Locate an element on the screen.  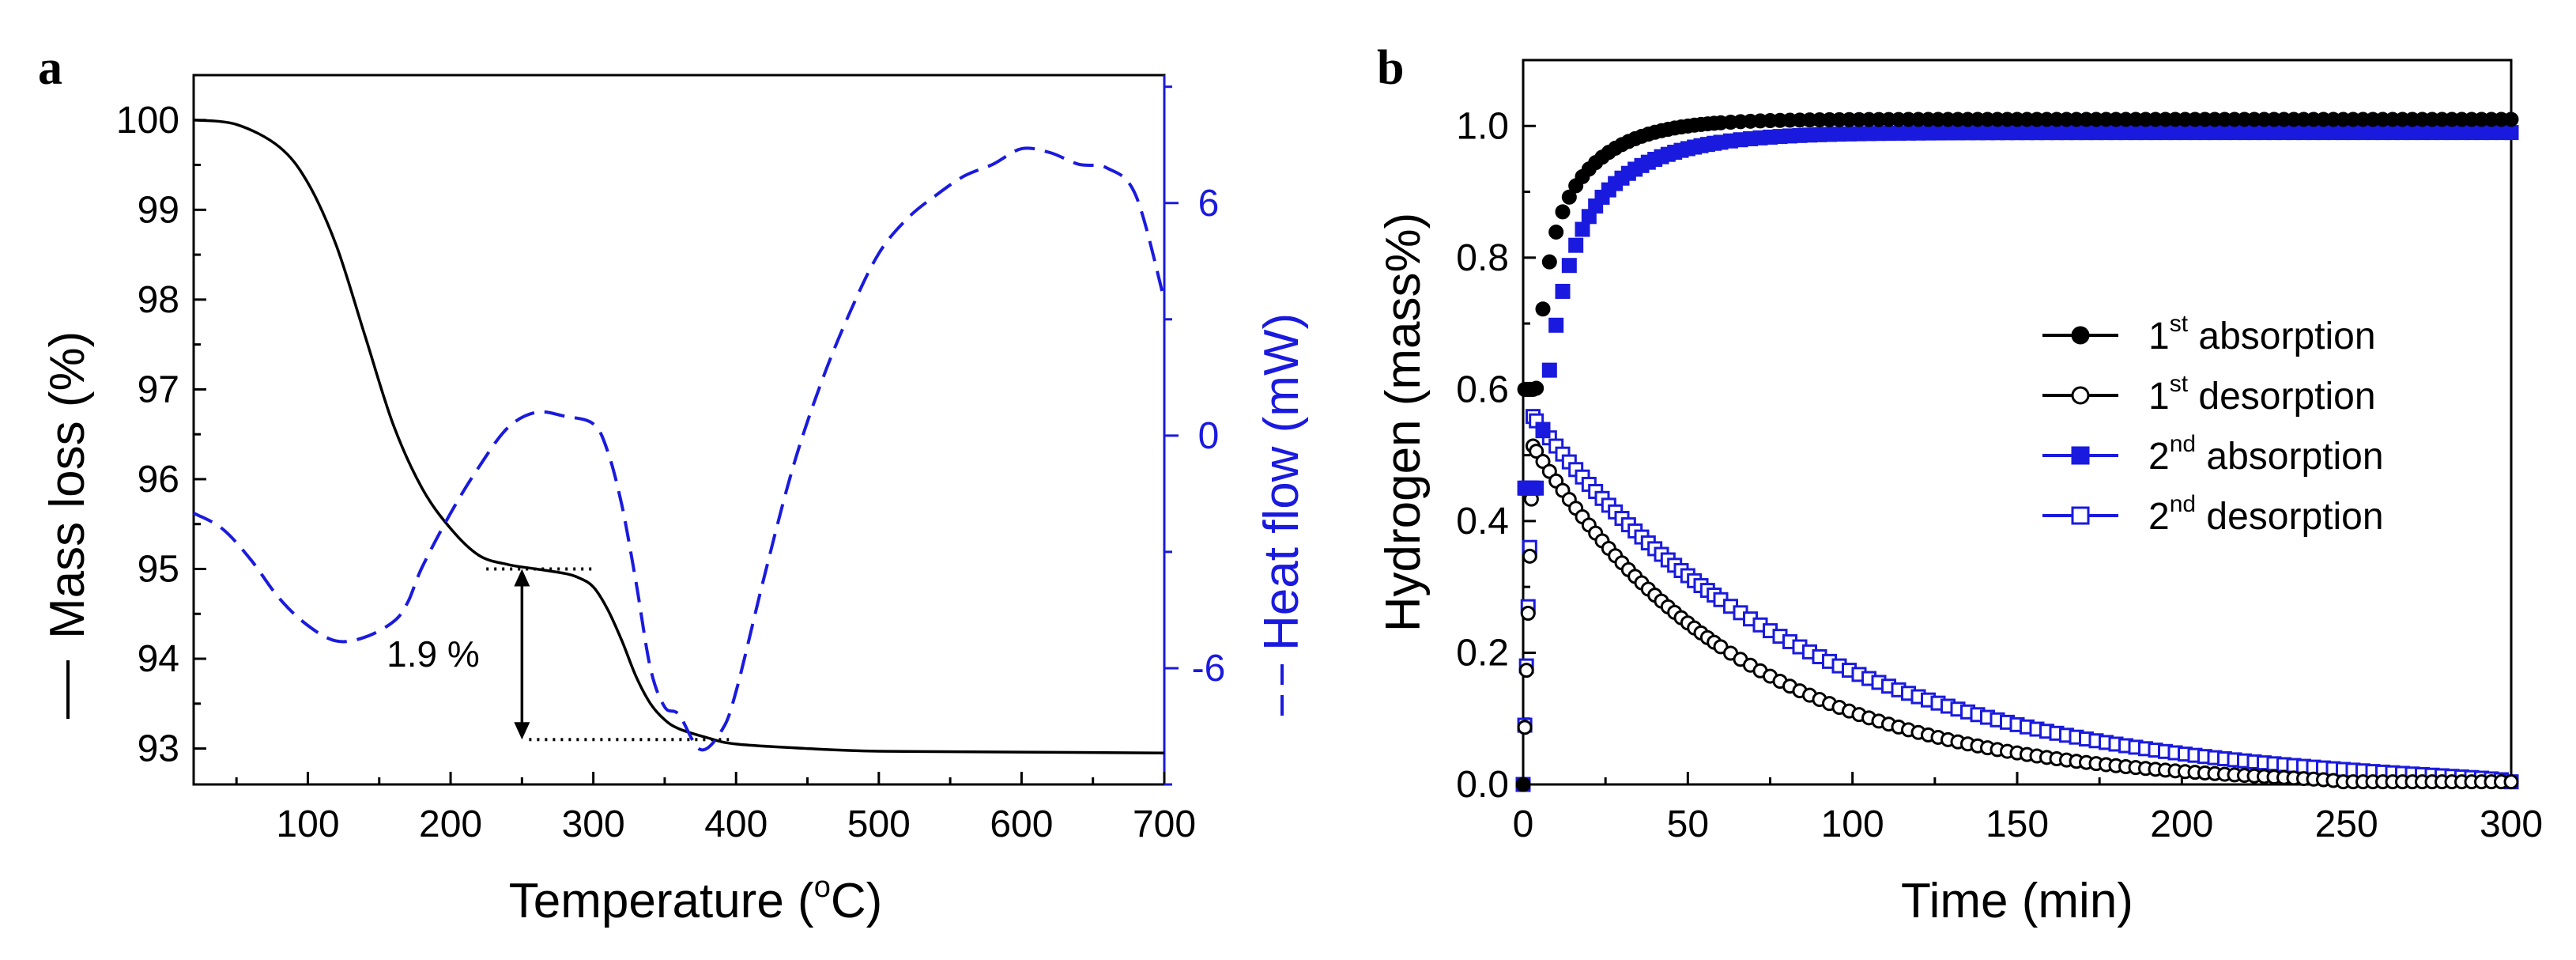
arrow-head-up is located at coordinates (522, 578).